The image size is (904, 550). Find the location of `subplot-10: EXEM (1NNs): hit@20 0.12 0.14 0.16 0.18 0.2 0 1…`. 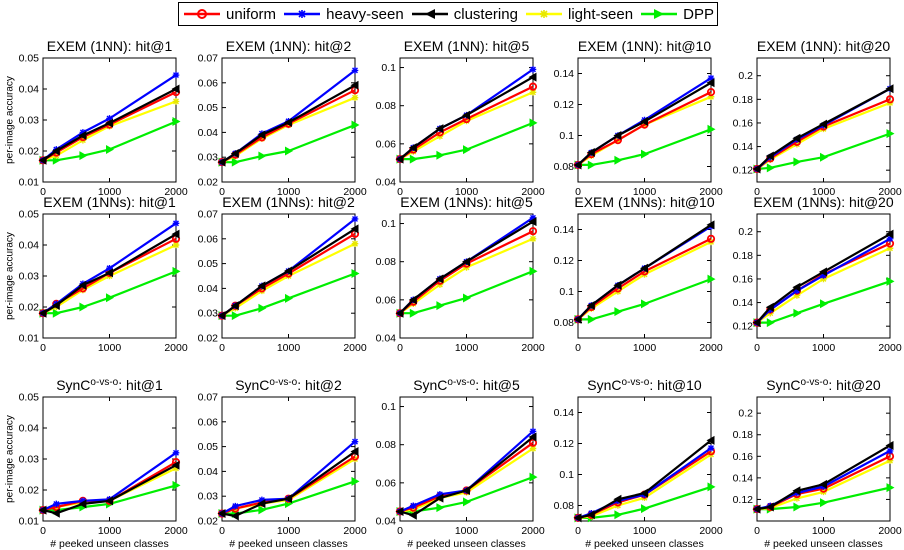

subplot-10: EXEM (1NNs): hit@20 0.12 0.14 0.16 0.18 0.2 0 1… is located at coordinates (817, 274).